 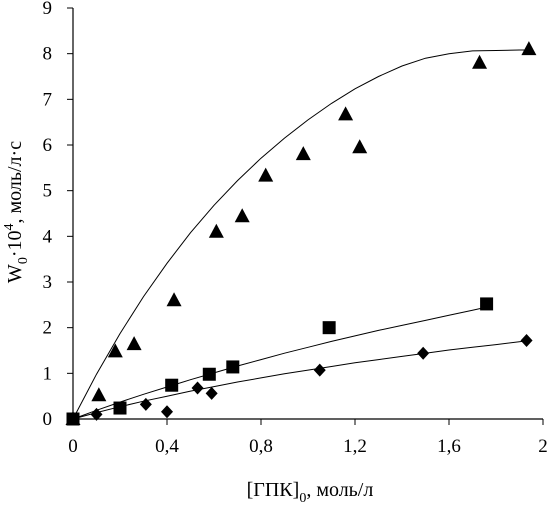 What do you see at coordinates (48, 328) in the screenshot?
I see `y-tick-label: 2` at bounding box center [48, 328].